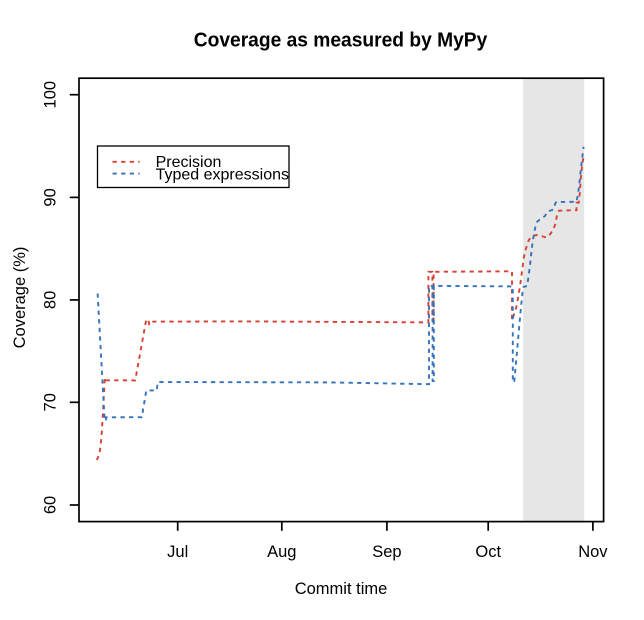  I want to click on svg-text: Sep, so click(386, 552).